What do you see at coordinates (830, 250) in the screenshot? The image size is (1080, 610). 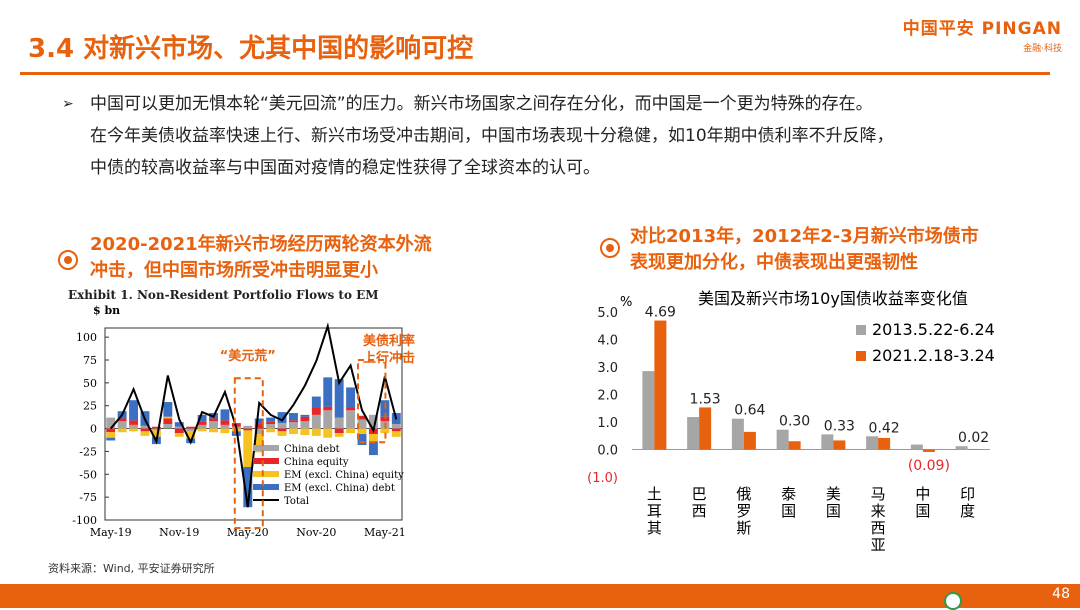 I see `right-callout: 对比2013年，2012年2-3月新兴市场债市 表现更加分化，中债表现出更强韧性` at bounding box center [830, 250].